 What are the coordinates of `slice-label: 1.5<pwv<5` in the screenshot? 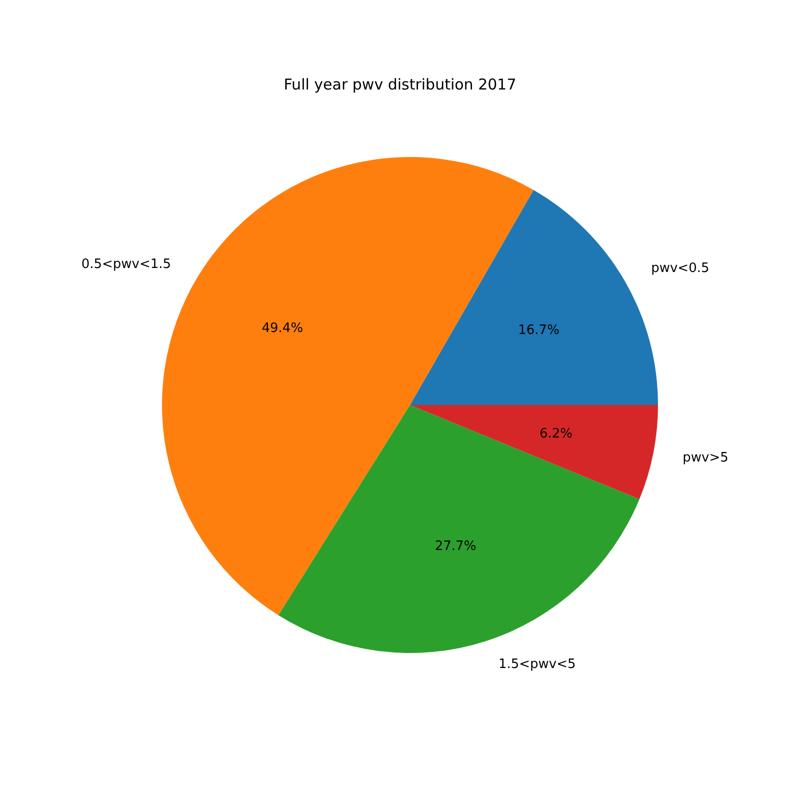 It's located at (537, 664).